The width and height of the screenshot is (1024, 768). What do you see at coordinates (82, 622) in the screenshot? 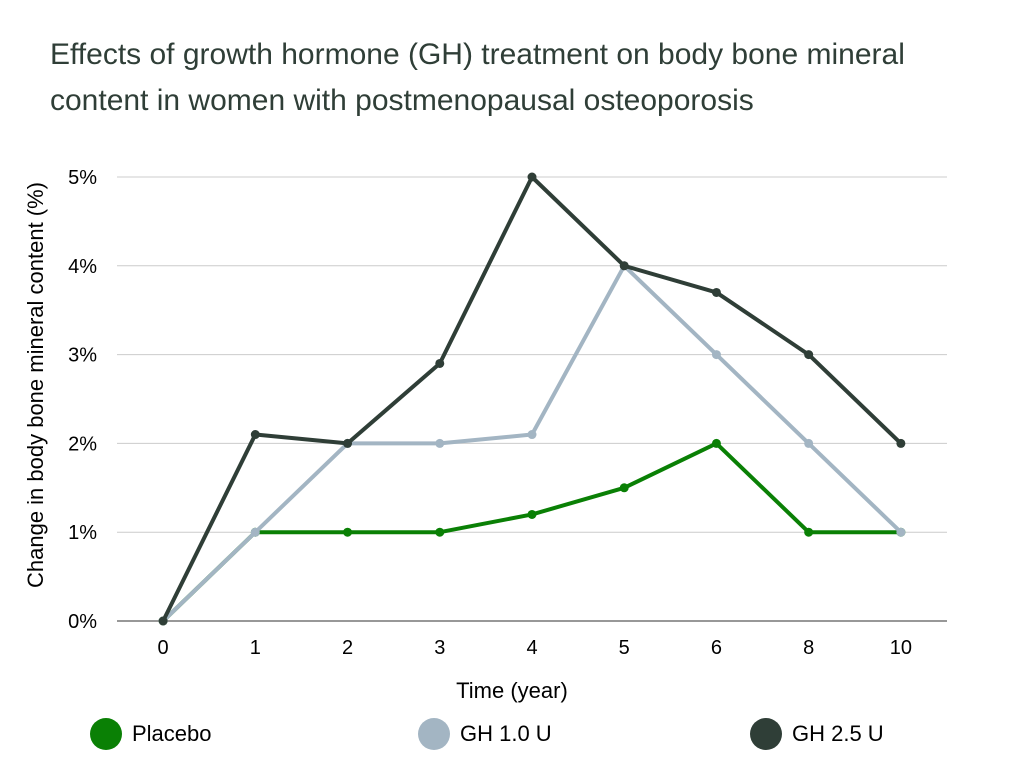
I see `y-tick-label: 0%` at bounding box center [82, 622].